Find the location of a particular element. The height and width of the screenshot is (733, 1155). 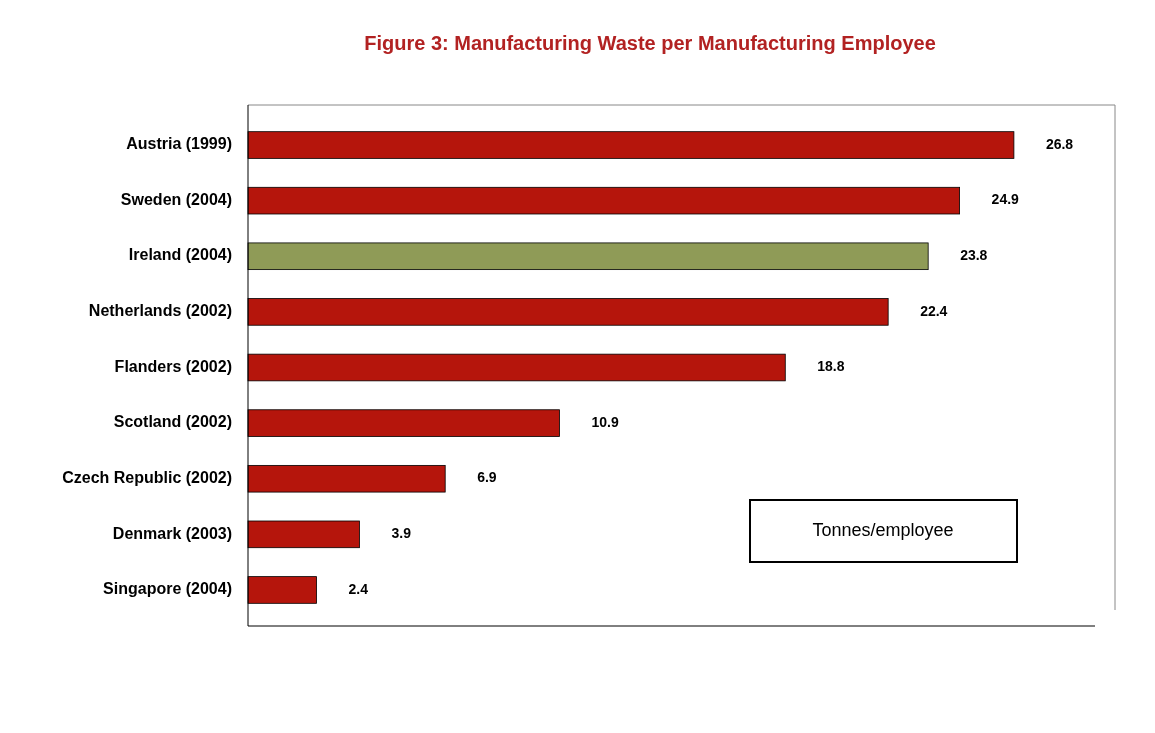

y-tick-label: Netherlands (2002) is located at coordinates (160, 311).